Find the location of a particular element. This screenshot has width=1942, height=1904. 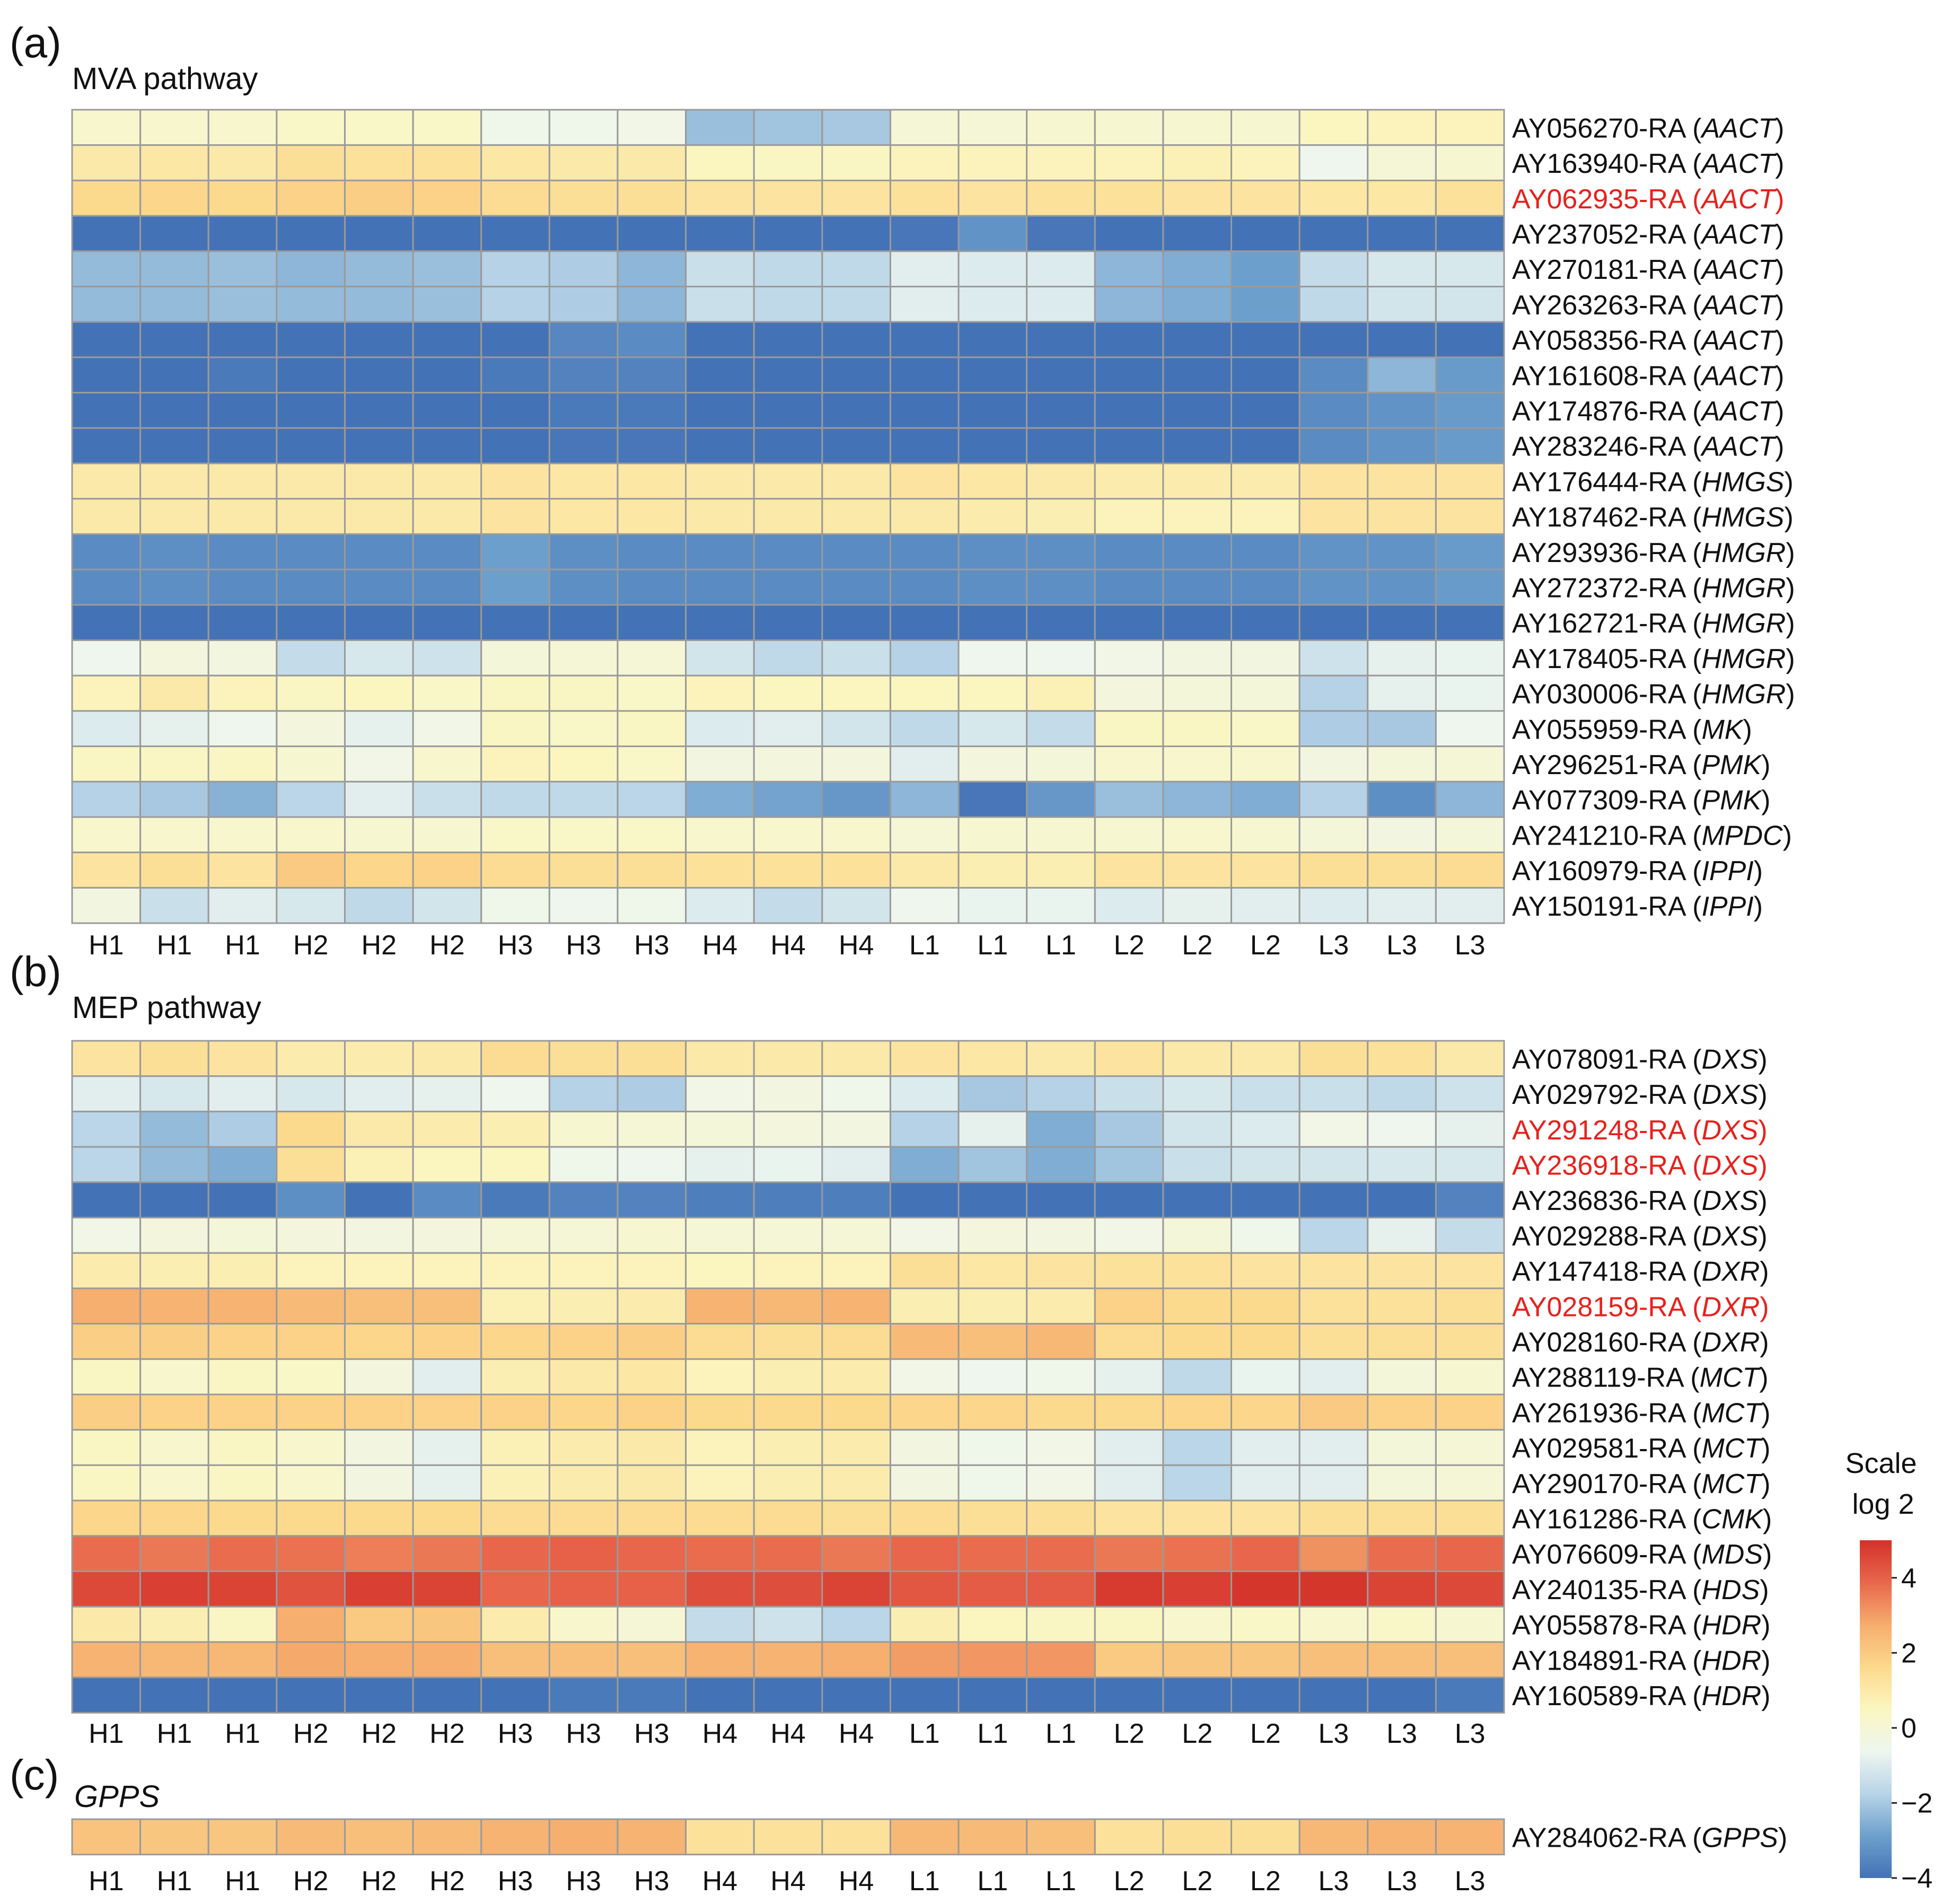

row-label: AY288119-RA (MCT) is located at coordinates (1640, 1378).